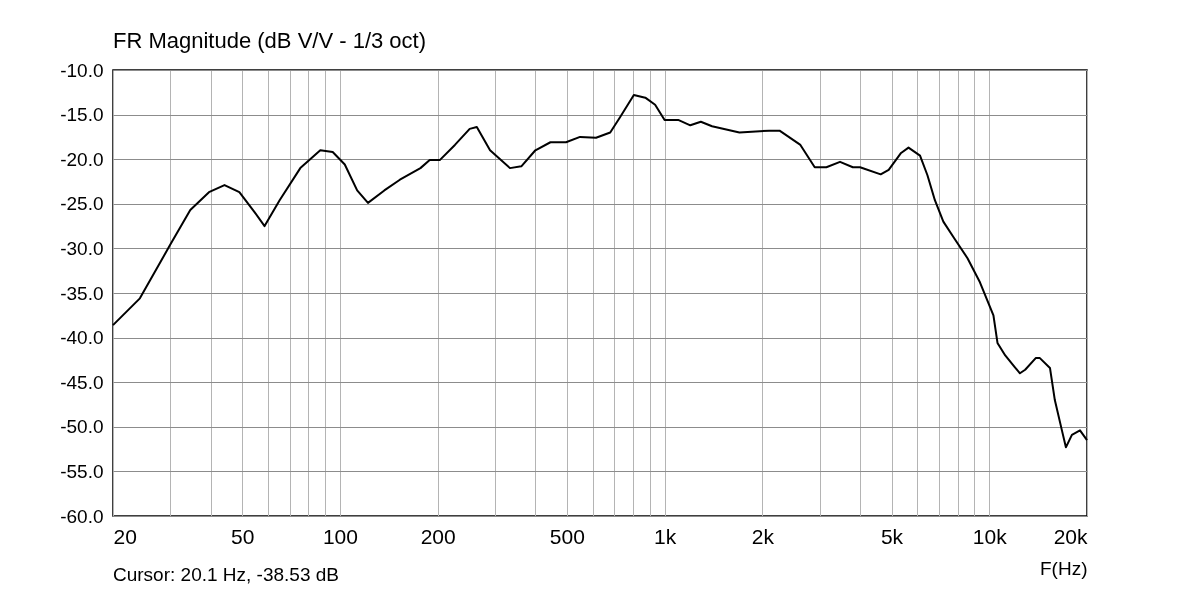 The height and width of the screenshot is (600, 1200). Describe the element at coordinates (1070, 536) in the screenshot. I see `x-tick-label: 20k` at that location.